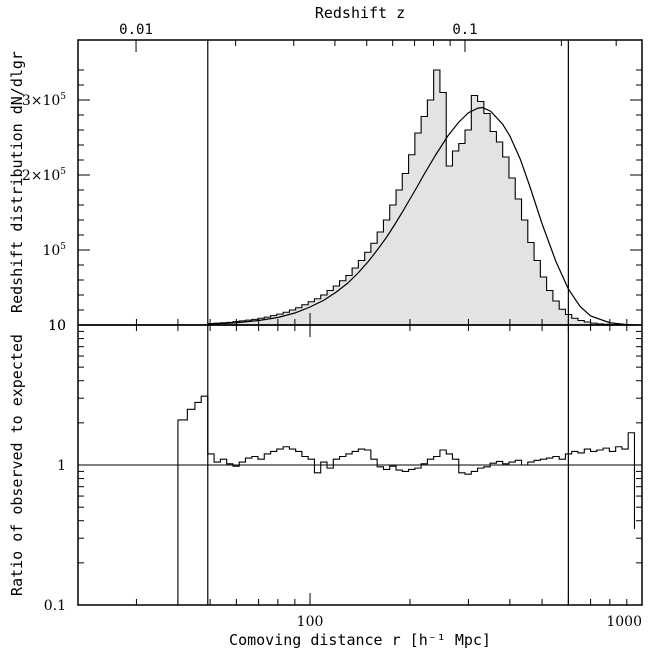 The width and height of the screenshot is (664, 656). Describe the element at coordinates (41, 176) in the screenshot. I see `y-tick-label-base: 2×10` at that location.